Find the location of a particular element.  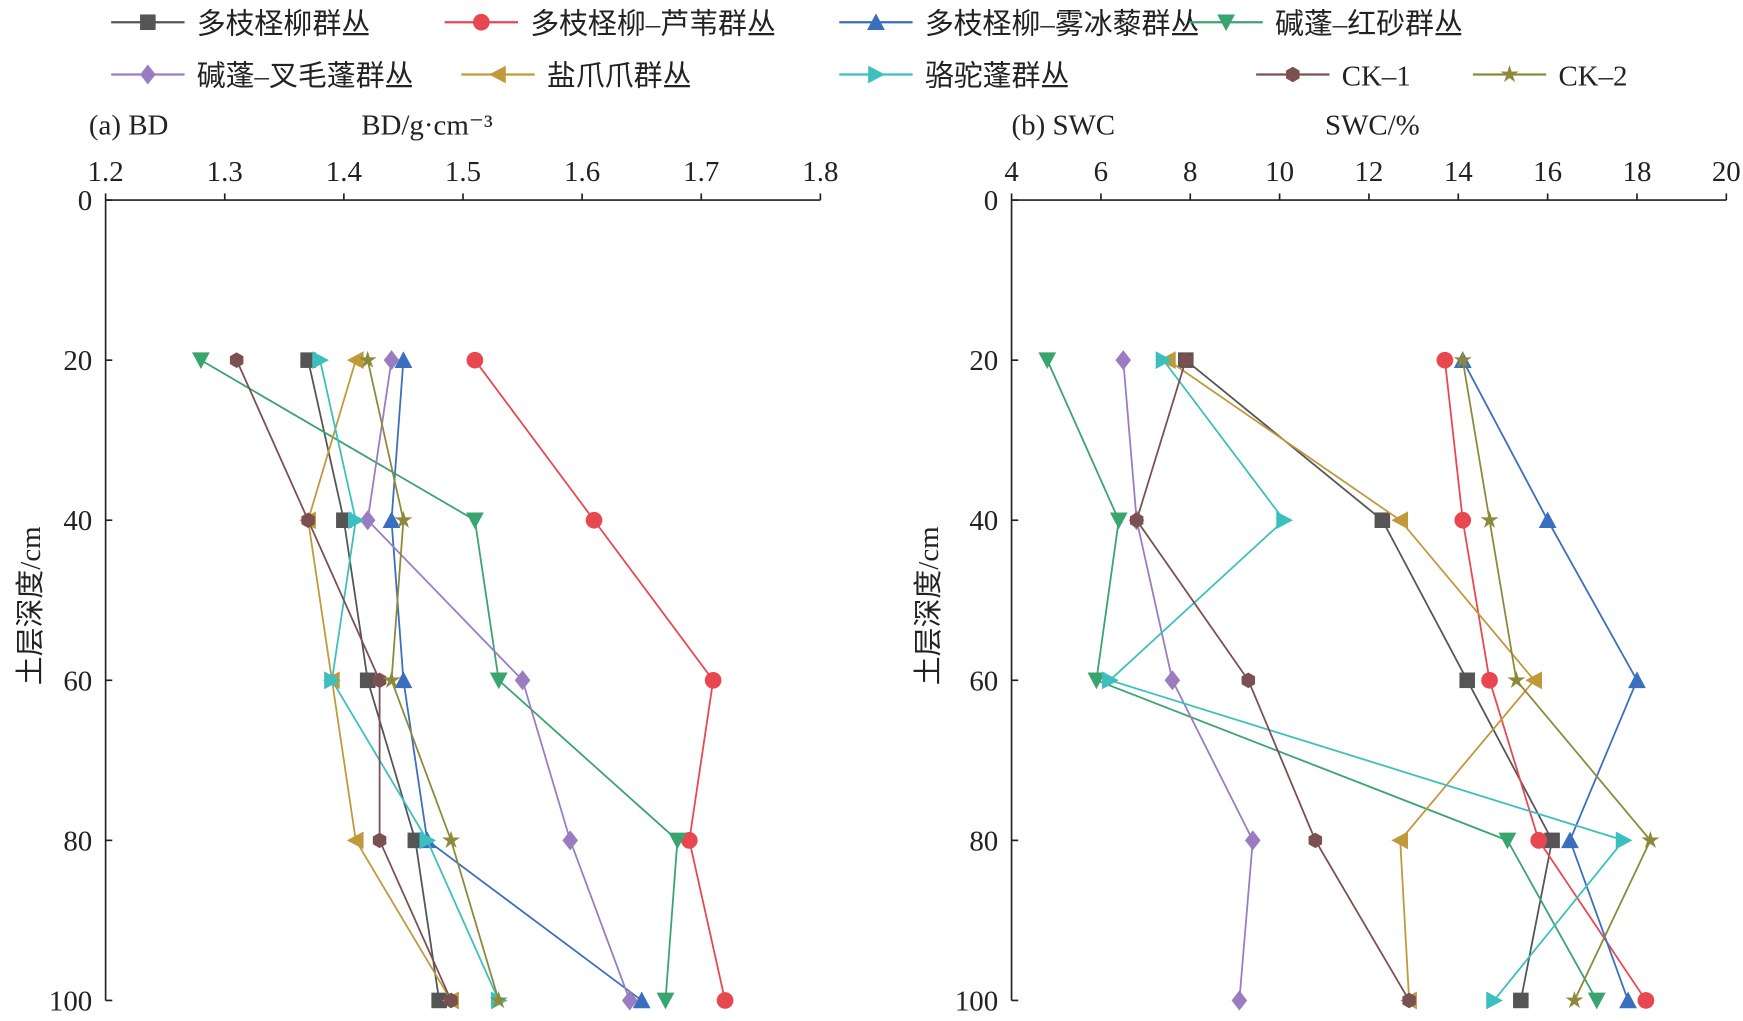

legend-item: CK–1 is located at coordinates (1333, 77).